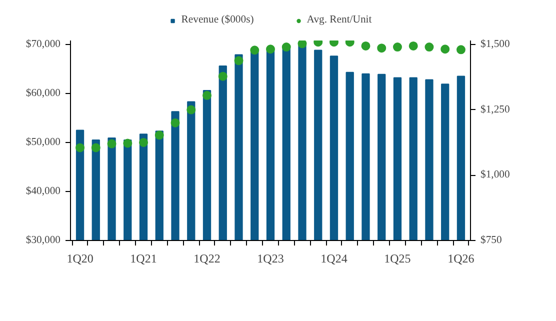 The image size is (556, 321). Describe the element at coordinates (495, 175) in the screenshot. I see `y2-tick-label: $1,000` at that location.